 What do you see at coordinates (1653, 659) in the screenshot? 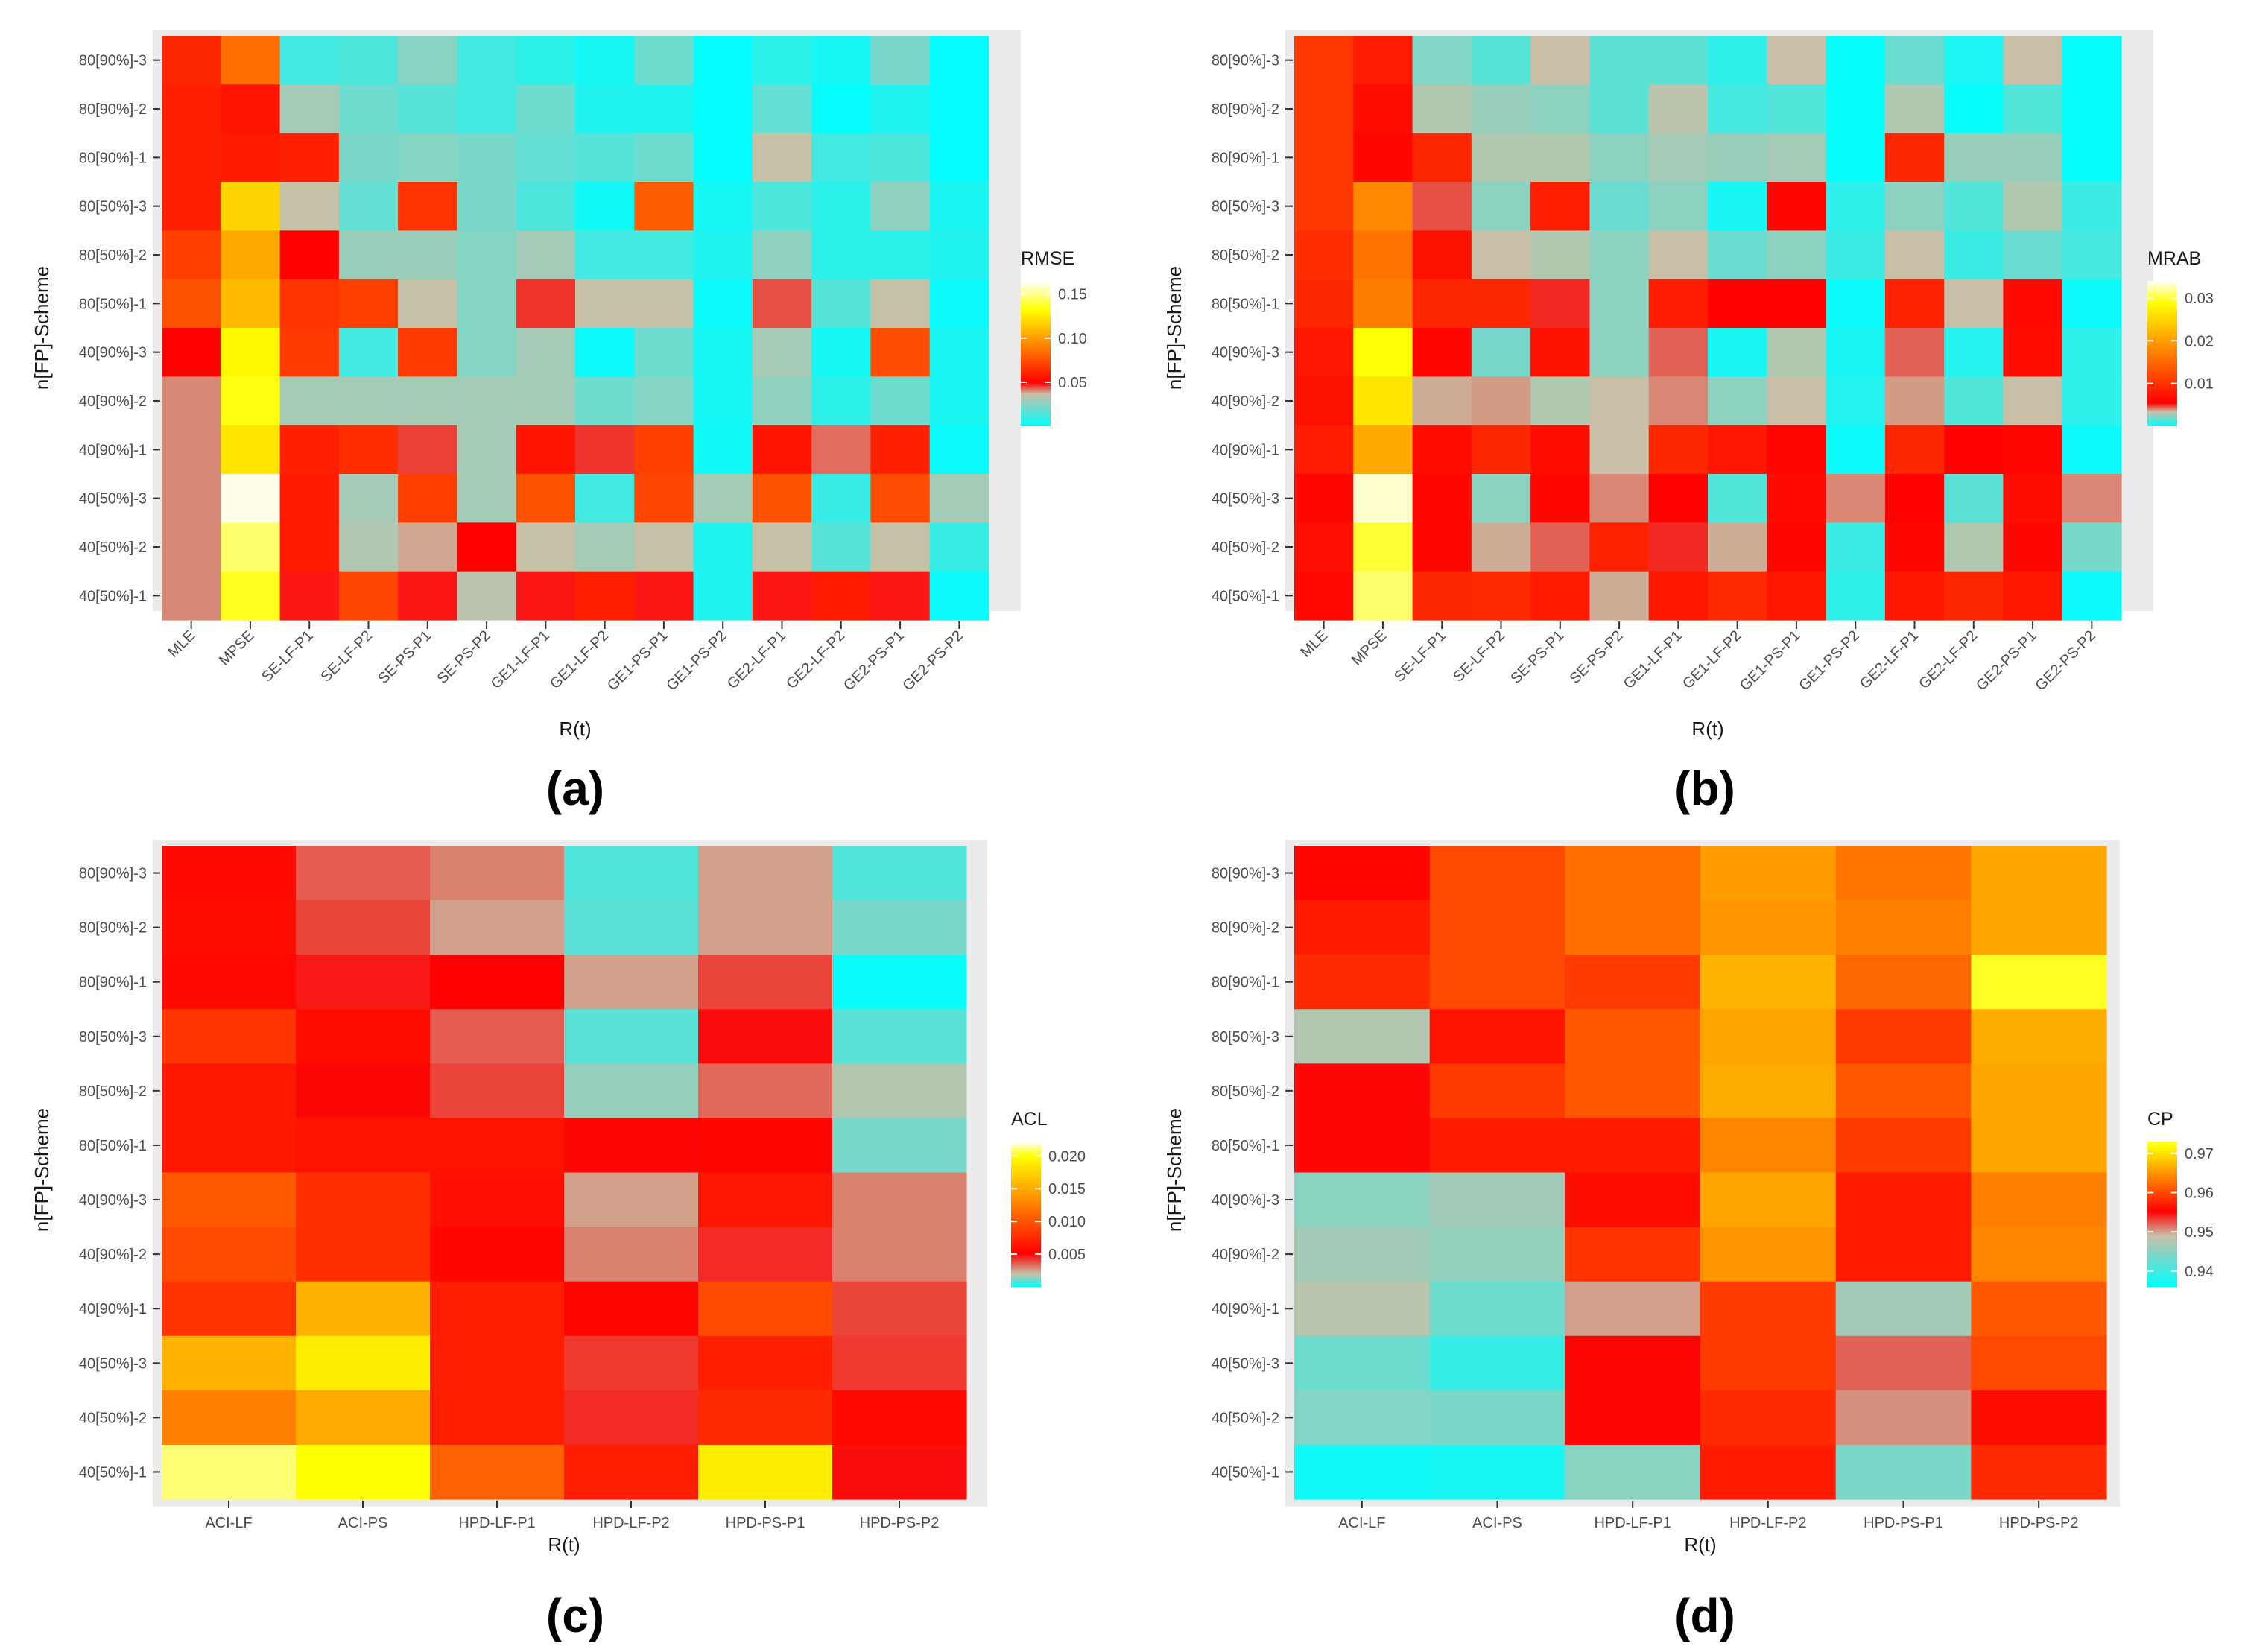
I see `x-tick-label: GE1-LF-P1` at bounding box center [1653, 659].